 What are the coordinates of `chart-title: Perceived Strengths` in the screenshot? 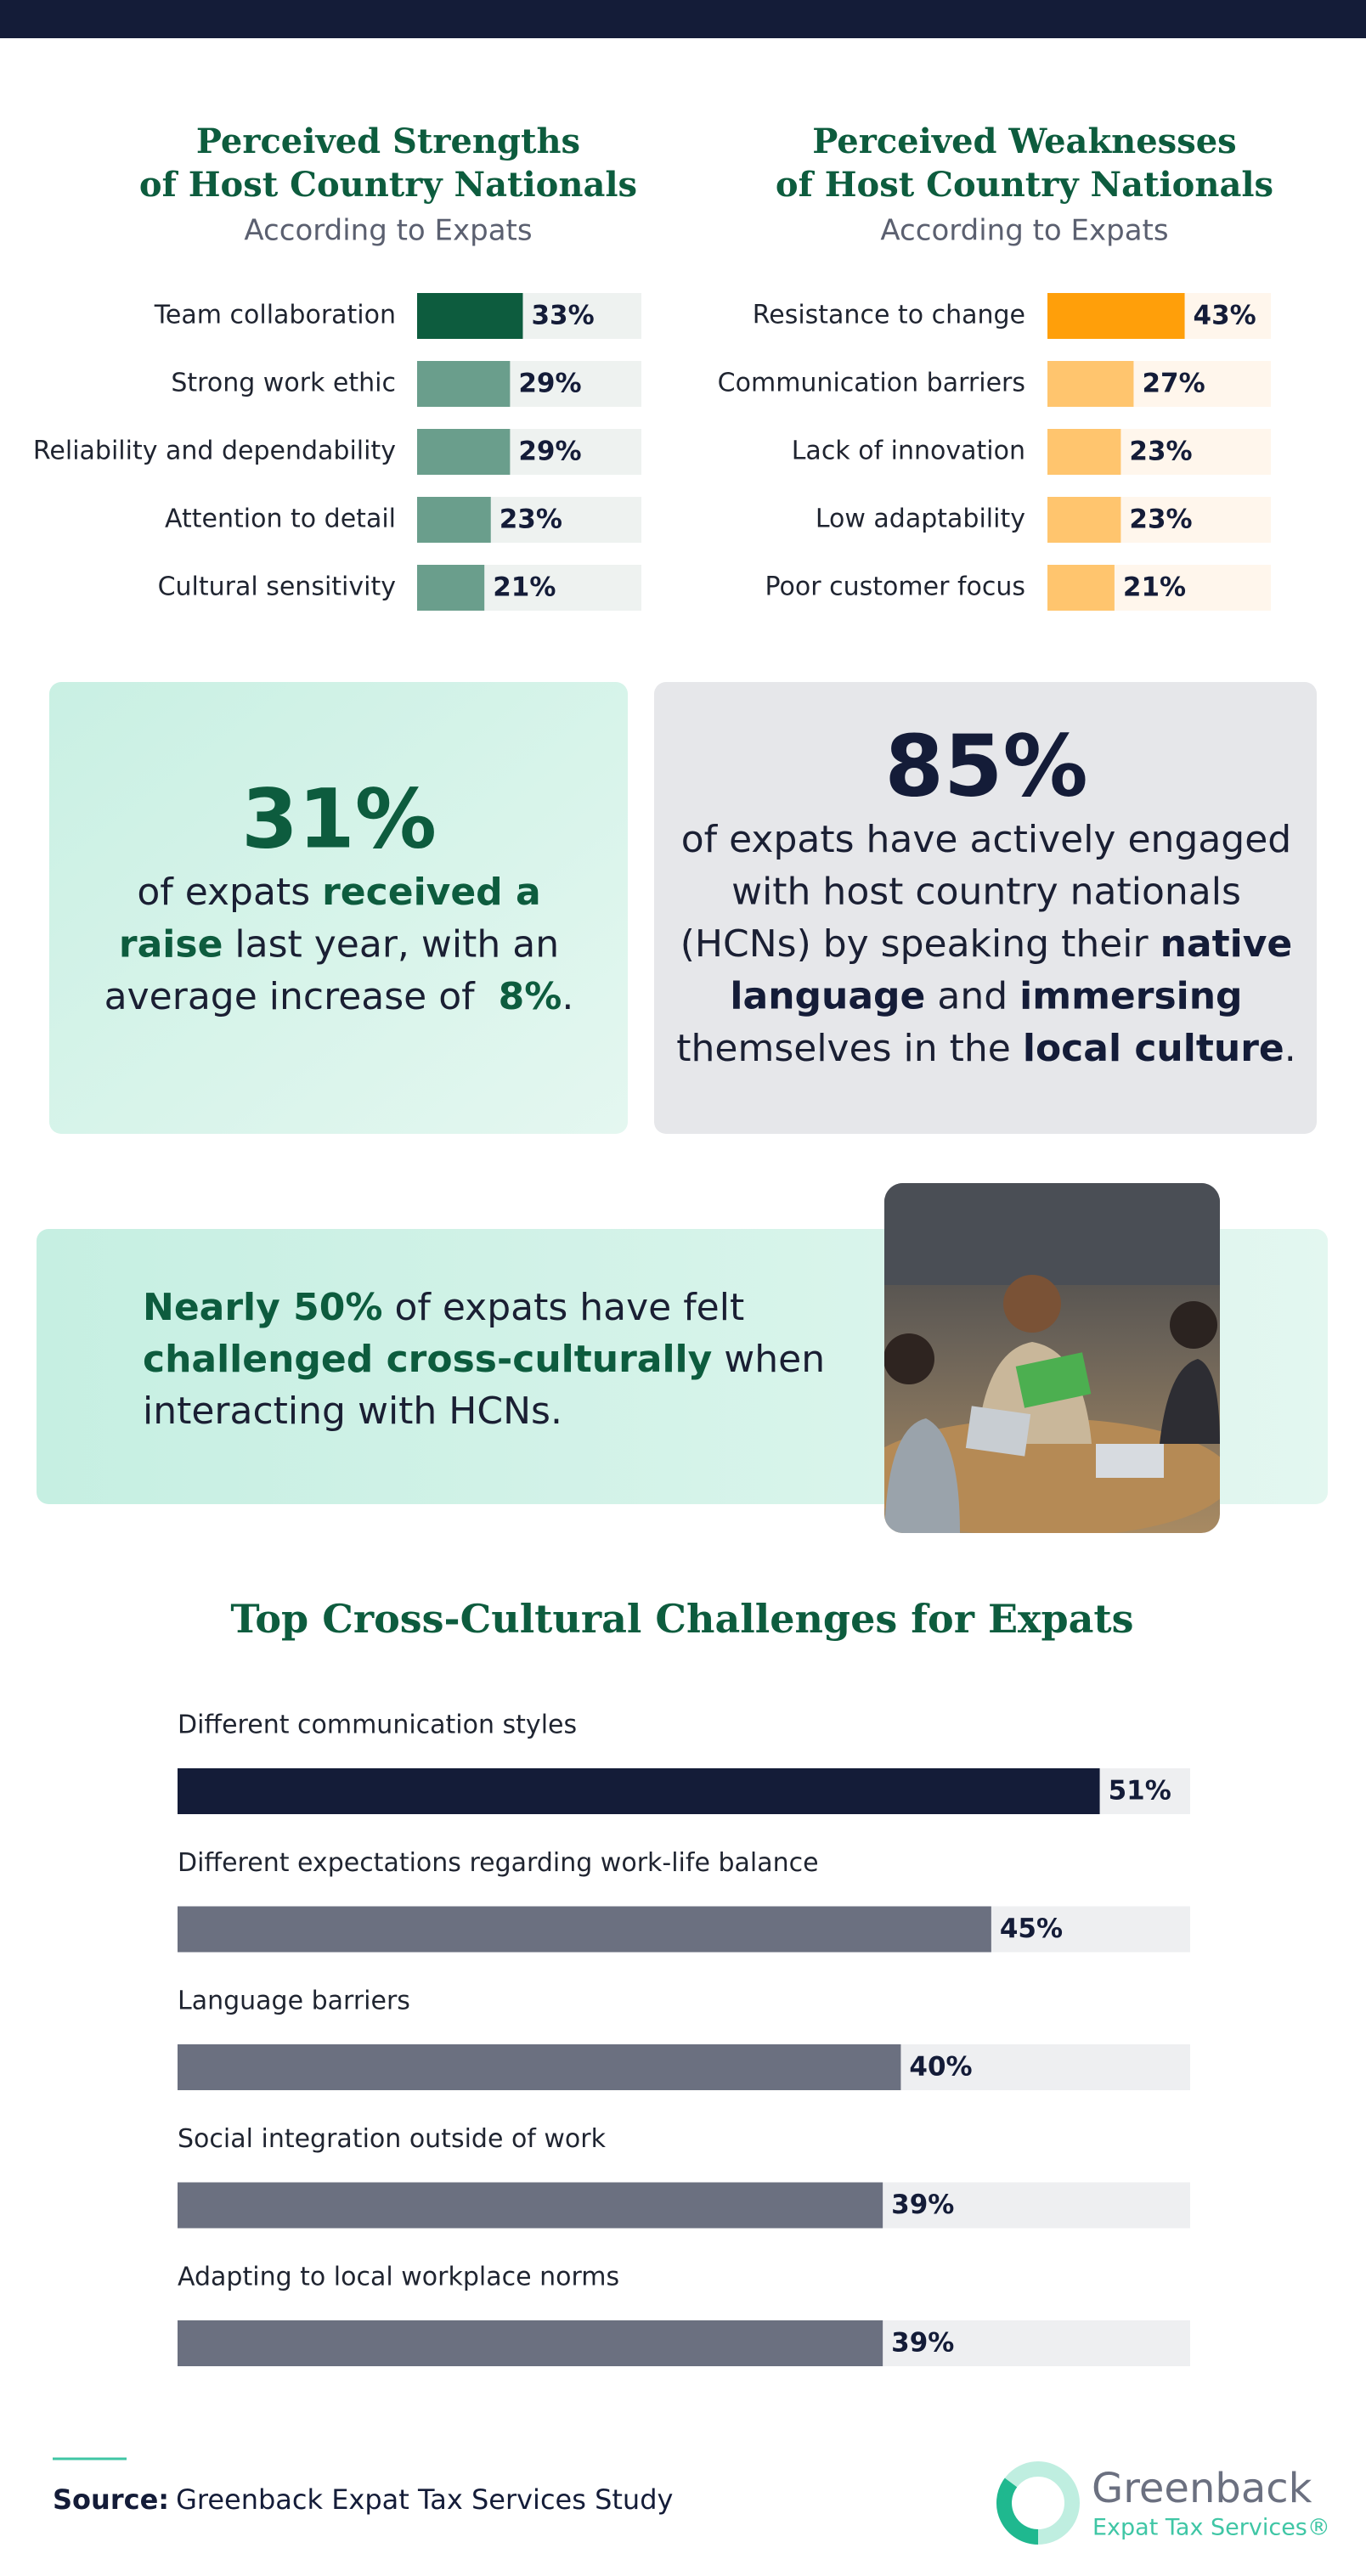 It's located at (388, 141).